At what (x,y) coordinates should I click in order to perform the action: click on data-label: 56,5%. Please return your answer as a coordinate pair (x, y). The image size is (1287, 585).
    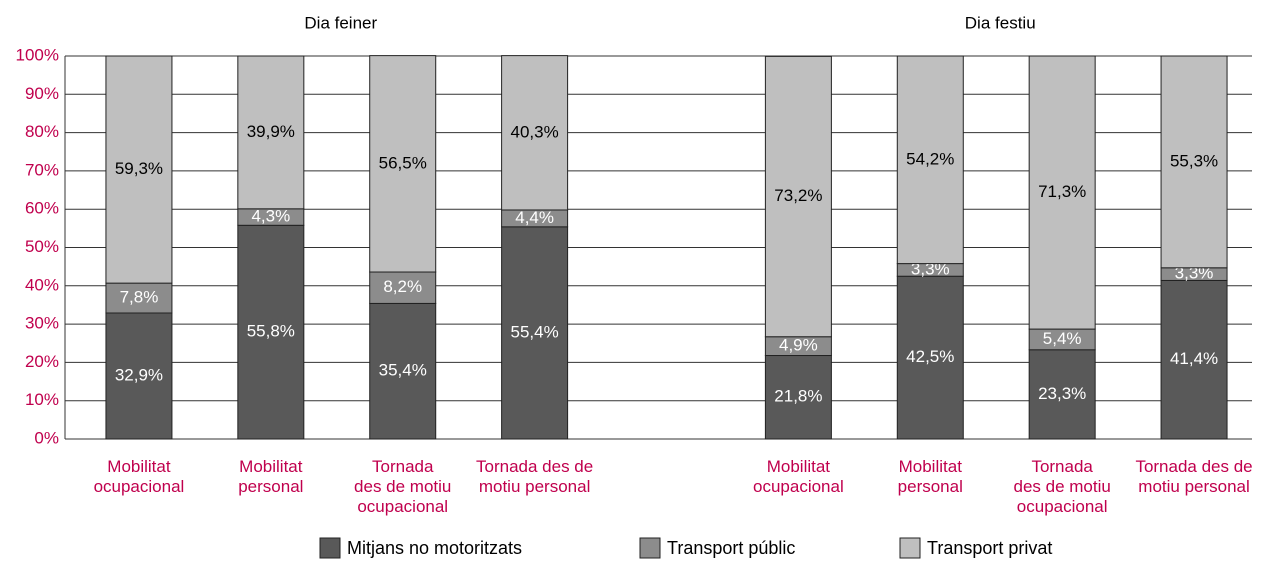
    Looking at the image, I should click on (403, 162).